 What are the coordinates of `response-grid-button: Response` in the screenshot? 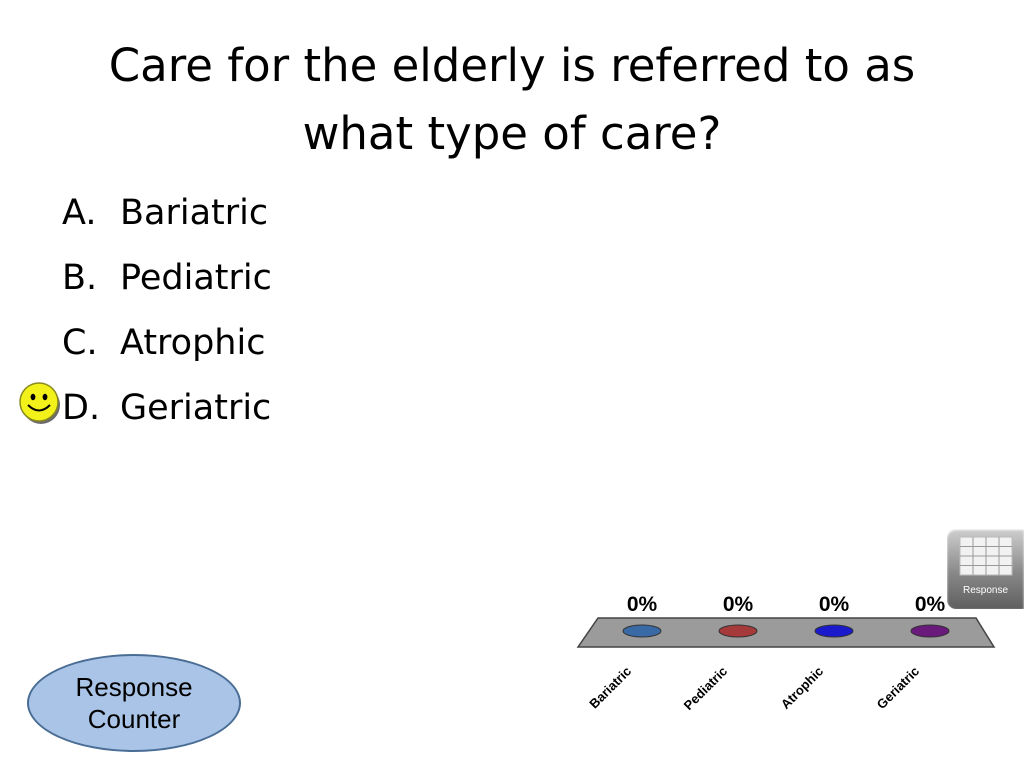 It's located at (985, 569).